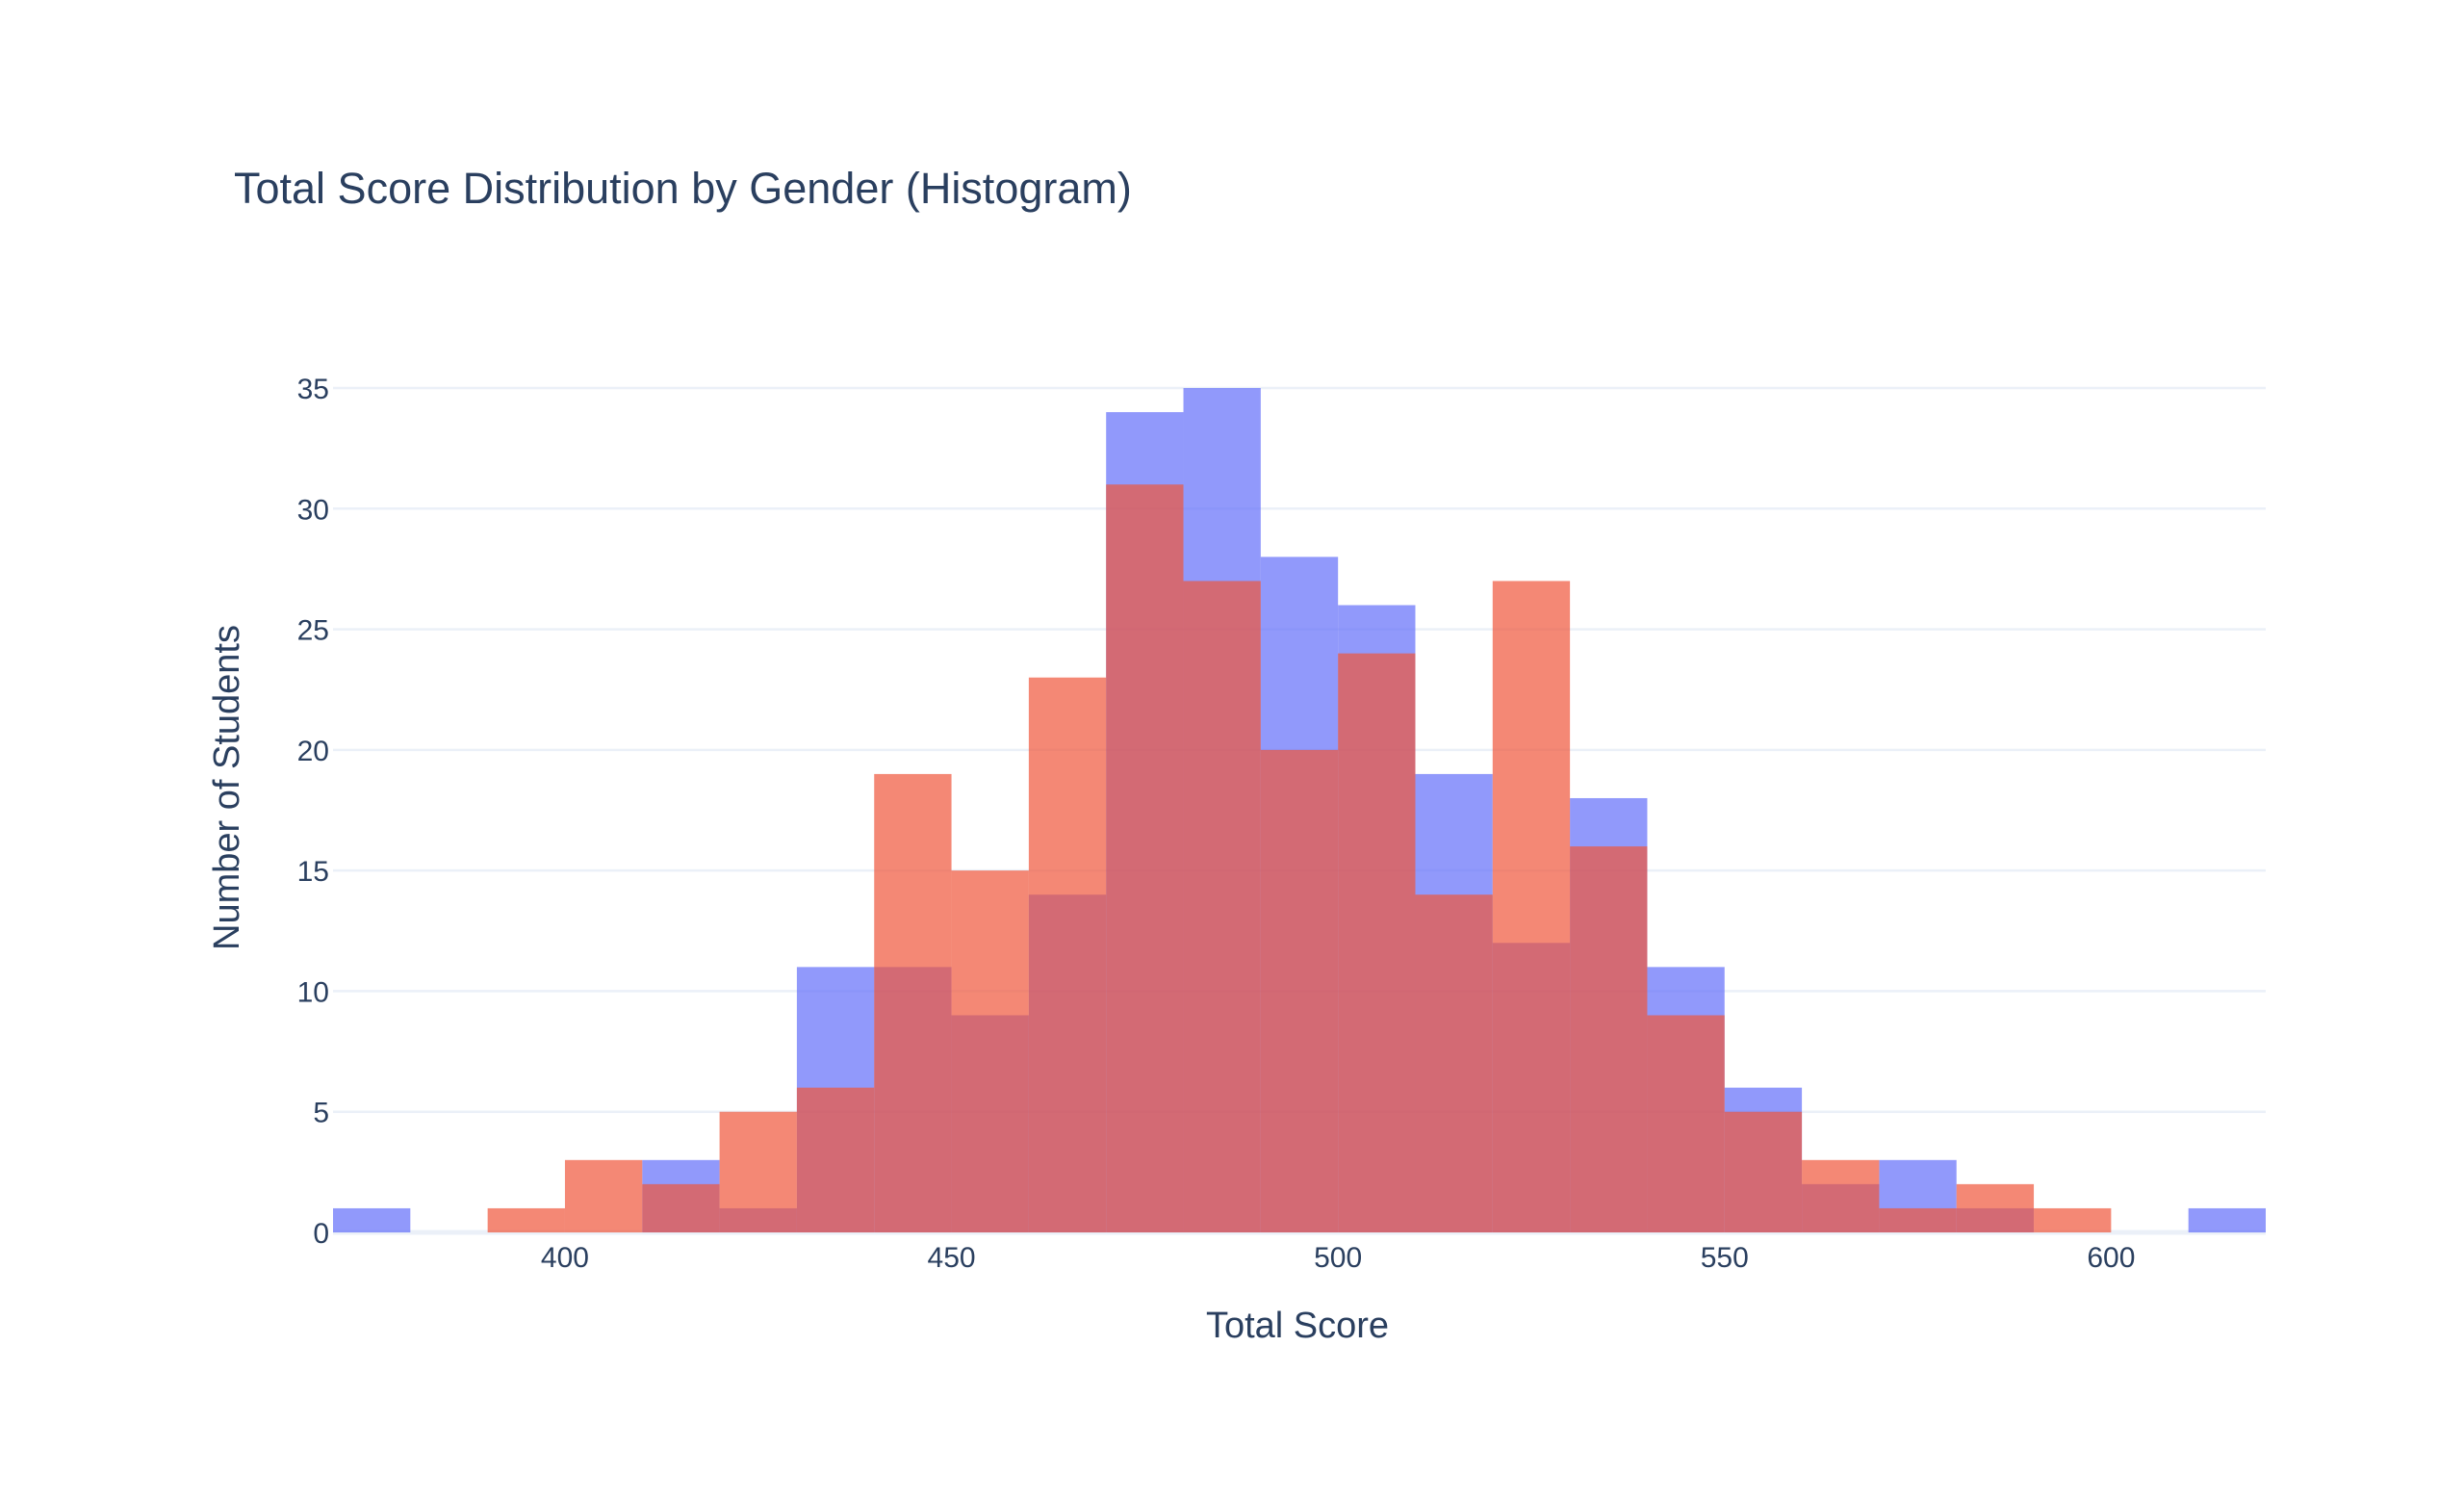  Describe the element at coordinates (313, 510) in the screenshot. I see `y-tick-label: 30` at that location.